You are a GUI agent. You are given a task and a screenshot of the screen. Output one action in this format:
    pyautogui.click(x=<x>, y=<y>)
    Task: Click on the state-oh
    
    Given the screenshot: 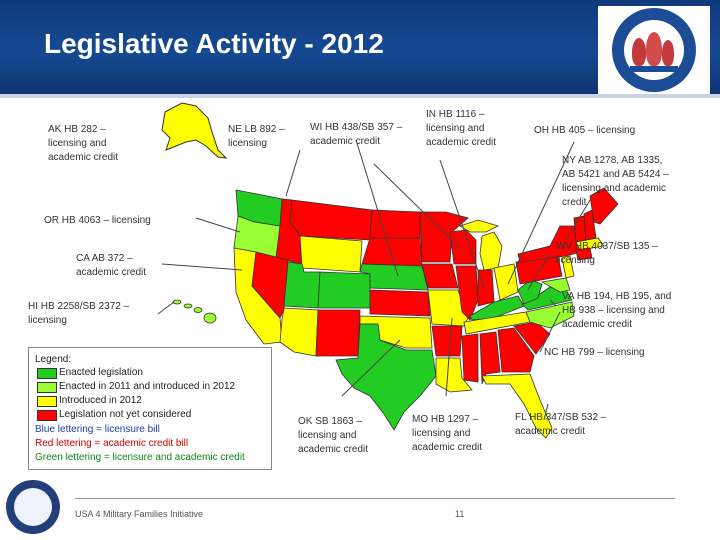 What is the action you would take?
    pyautogui.click(x=506, y=282)
    